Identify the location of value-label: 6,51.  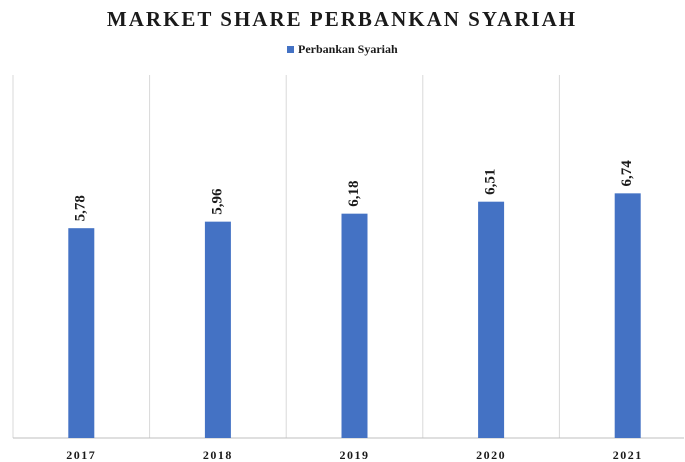
(491, 182).